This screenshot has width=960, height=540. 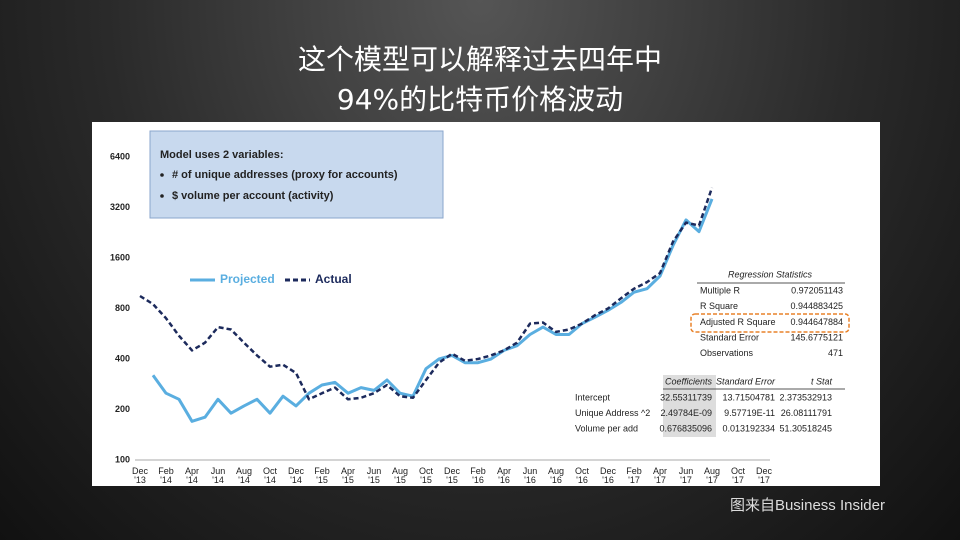 I want to click on y-tick-label: 3200, so click(x=120, y=207).